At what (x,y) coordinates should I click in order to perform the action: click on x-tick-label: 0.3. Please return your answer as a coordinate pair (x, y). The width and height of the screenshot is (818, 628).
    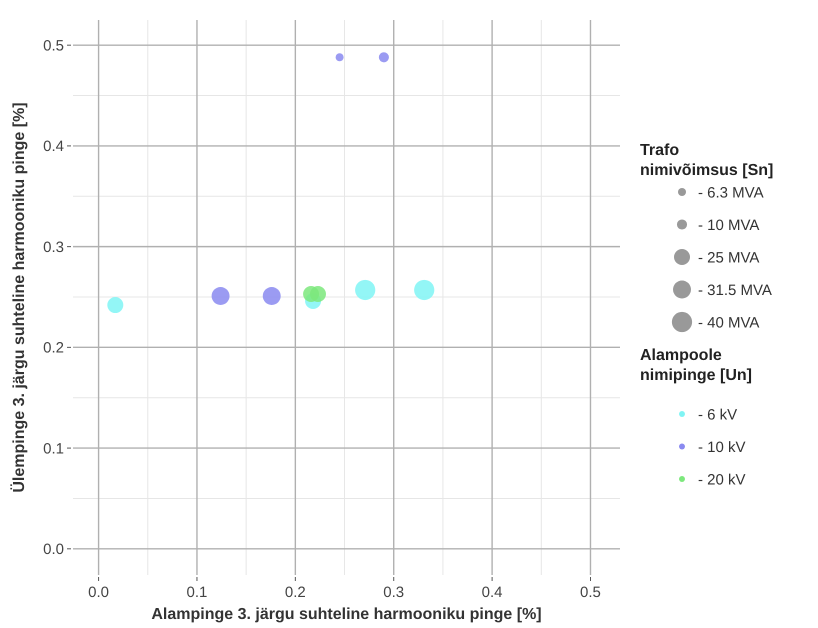
    Looking at the image, I should click on (393, 592).